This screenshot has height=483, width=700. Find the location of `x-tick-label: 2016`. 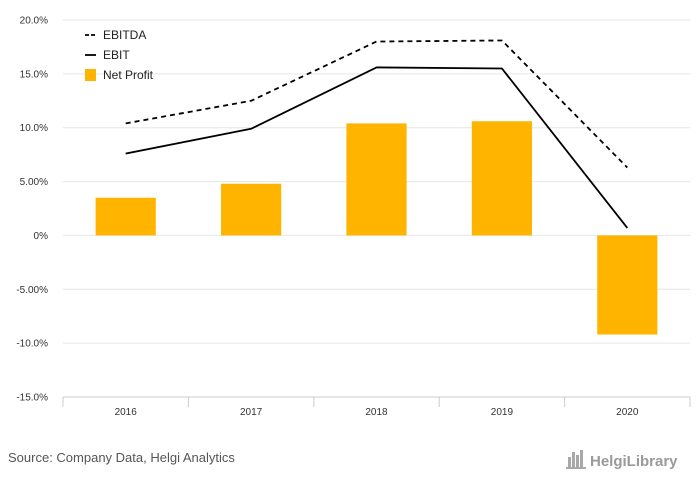

x-tick-label: 2016 is located at coordinates (126, 412).